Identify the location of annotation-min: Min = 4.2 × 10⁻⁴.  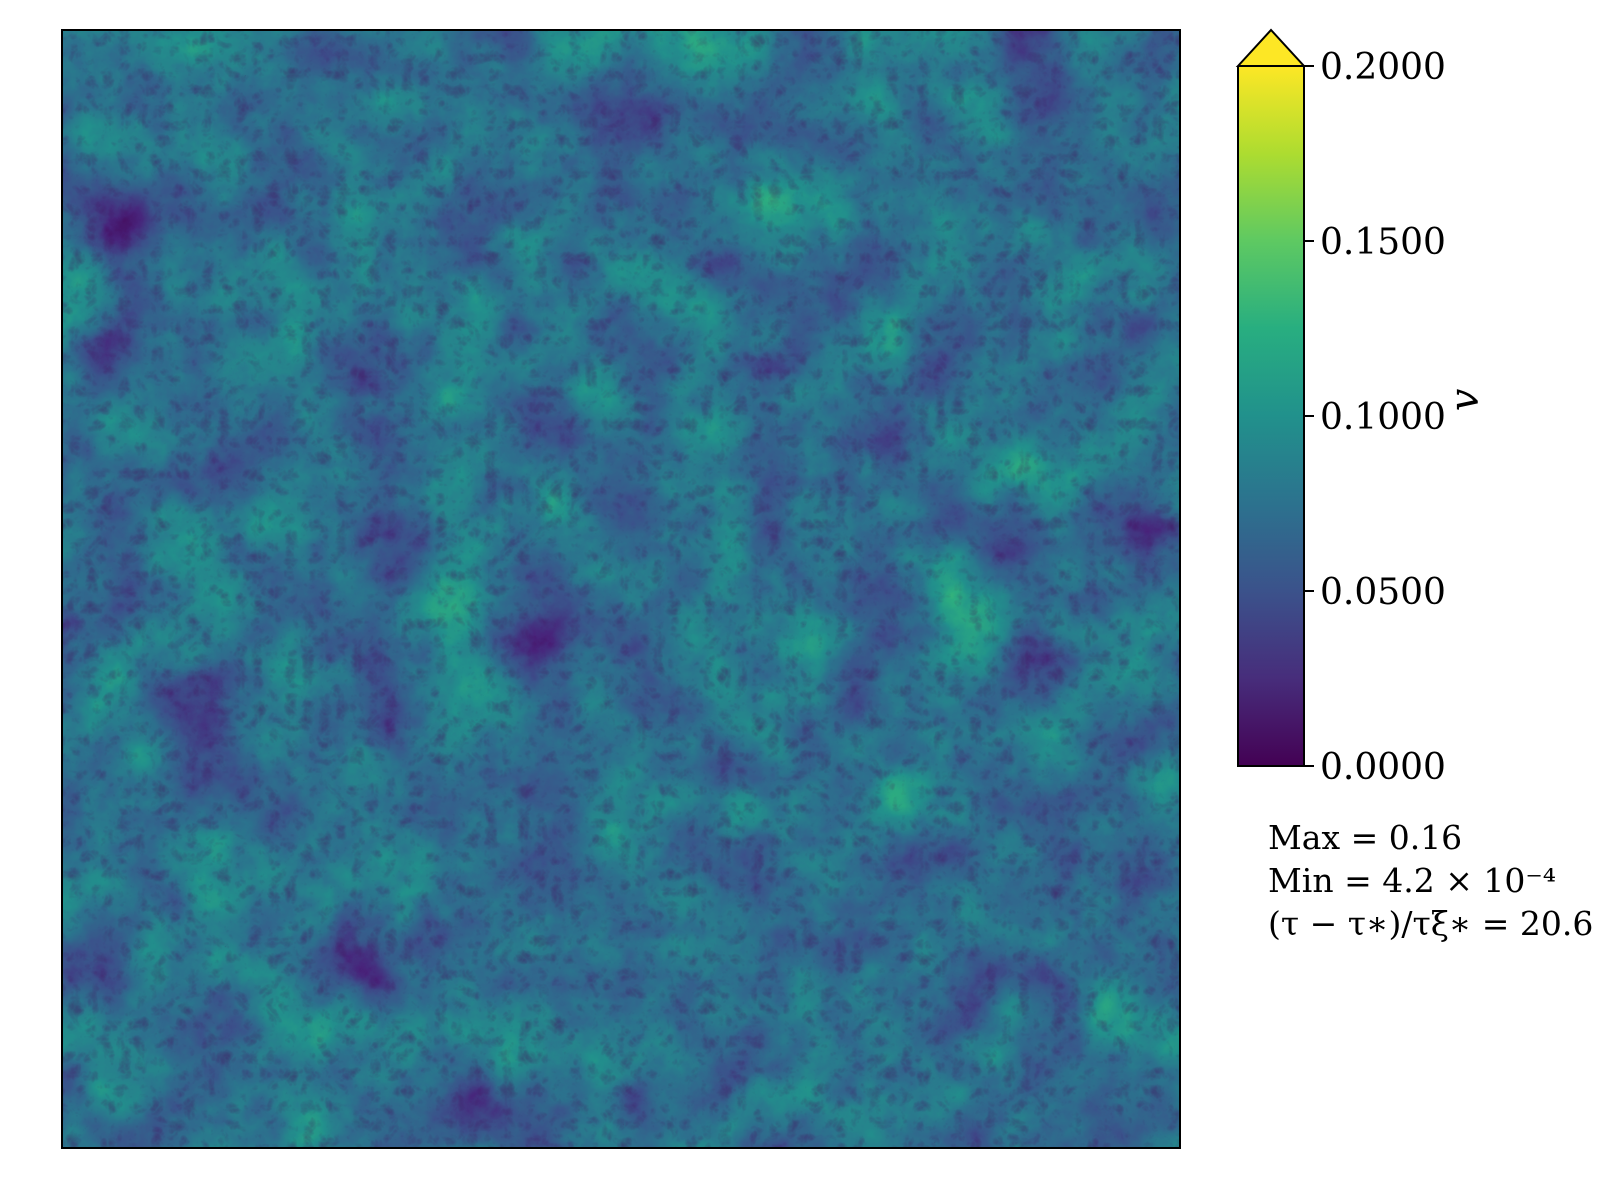
(1412, 880).